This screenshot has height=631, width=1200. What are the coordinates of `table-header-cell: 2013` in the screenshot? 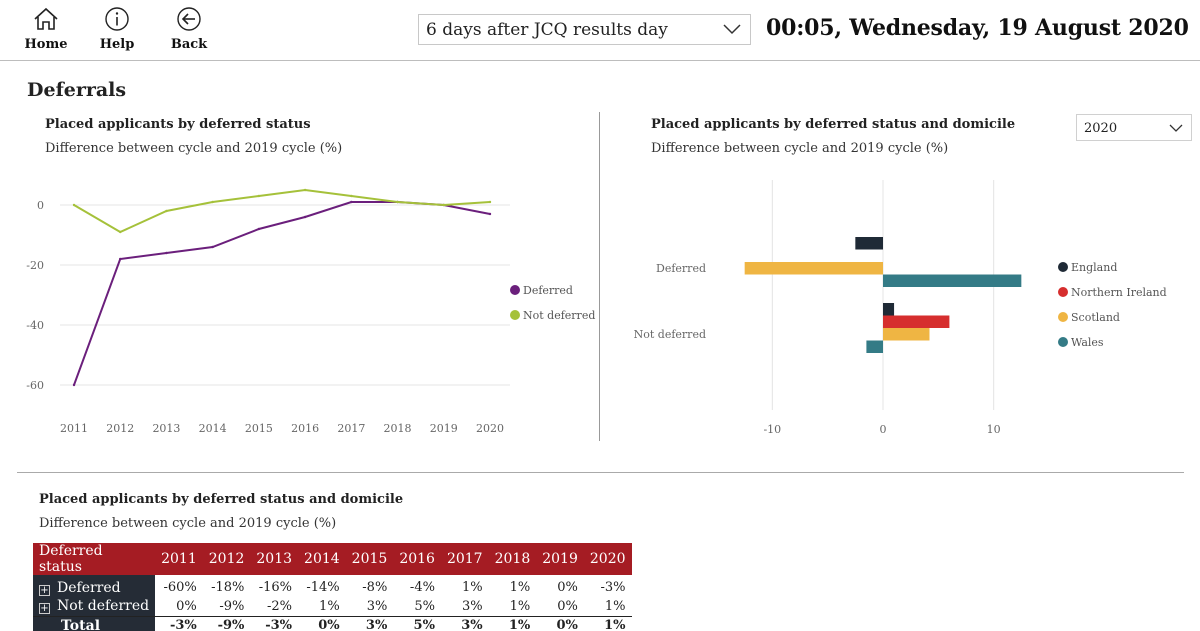 It's located at (274, 559).